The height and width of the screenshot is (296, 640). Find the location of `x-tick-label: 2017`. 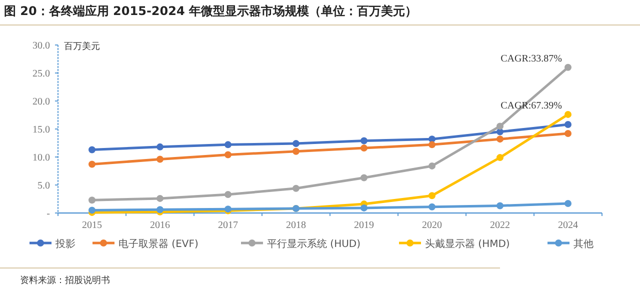

x-tick-label: 2017 is located at coordinates (228, 225).